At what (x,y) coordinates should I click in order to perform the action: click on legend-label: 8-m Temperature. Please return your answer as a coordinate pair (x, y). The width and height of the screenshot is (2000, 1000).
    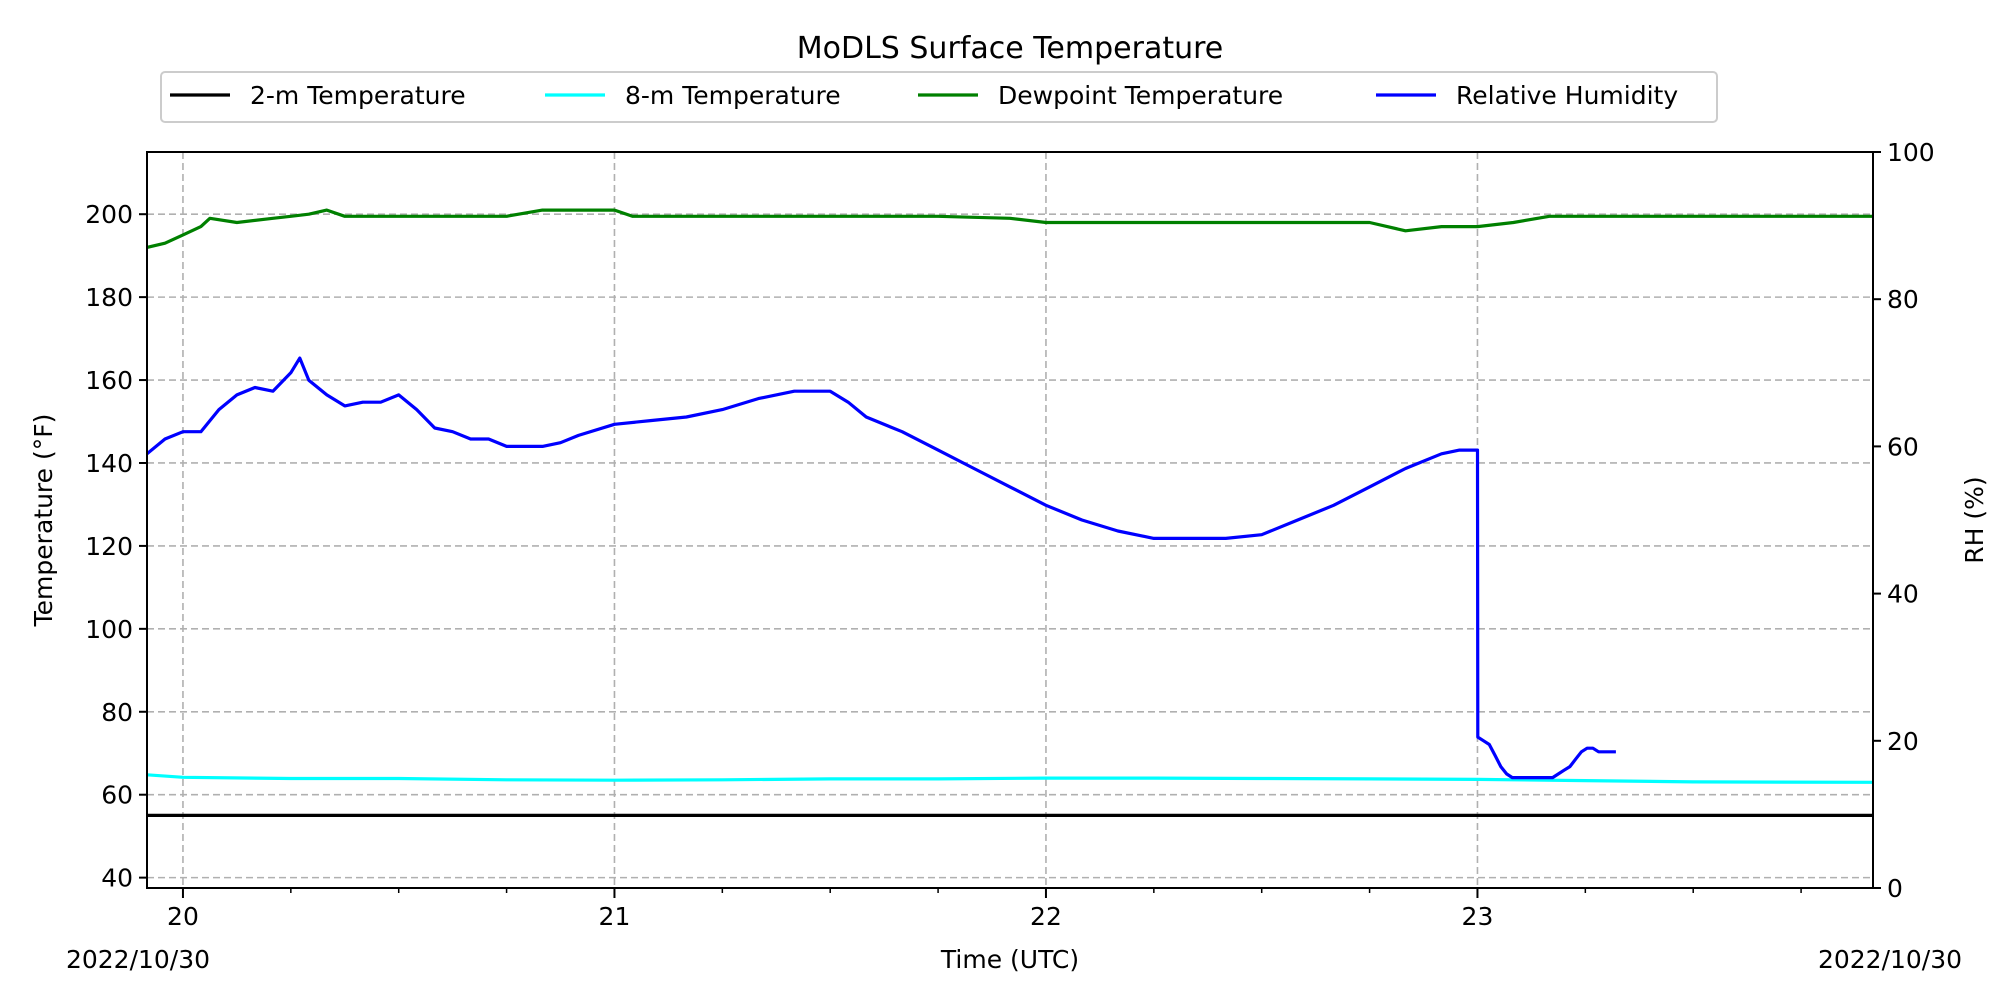
    Looking at the image, I should click on (733, 95).